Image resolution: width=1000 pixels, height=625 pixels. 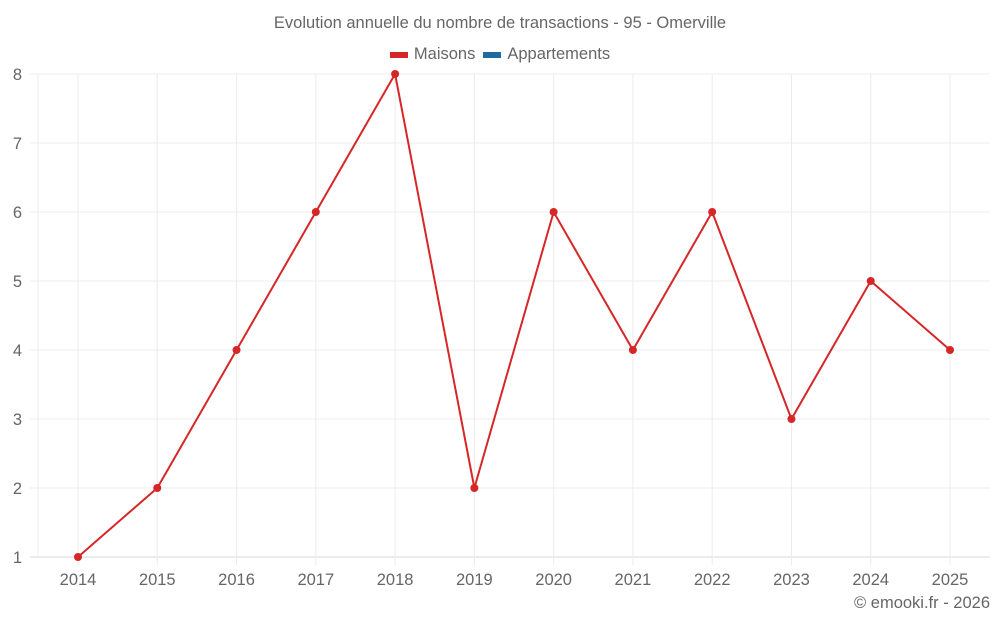 I want to click on x-tick-label: 2017, so click(x=315, y=580).